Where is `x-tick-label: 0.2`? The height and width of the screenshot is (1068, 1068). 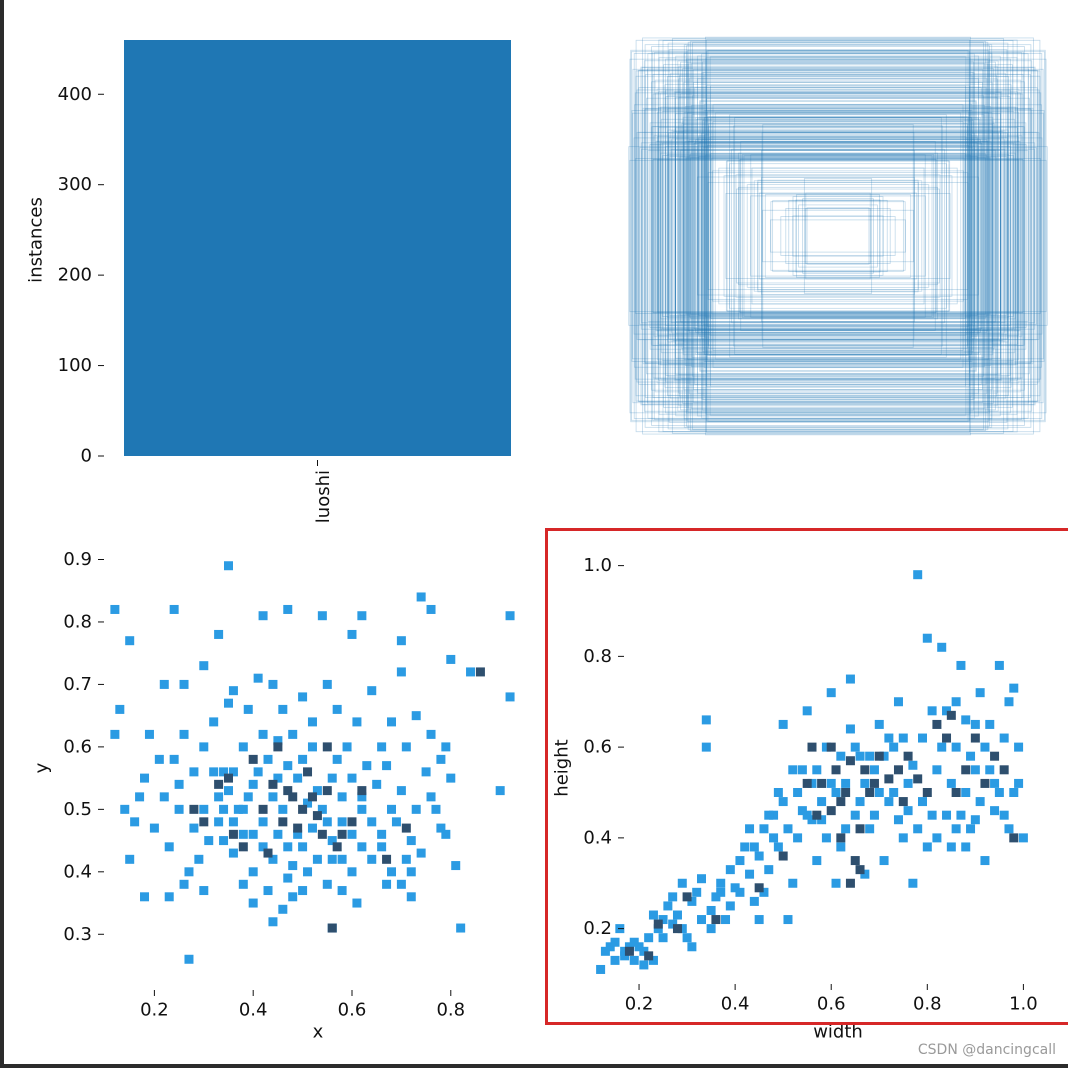
x-tick-label: 0.2 is located at coordinates (639, 1004).